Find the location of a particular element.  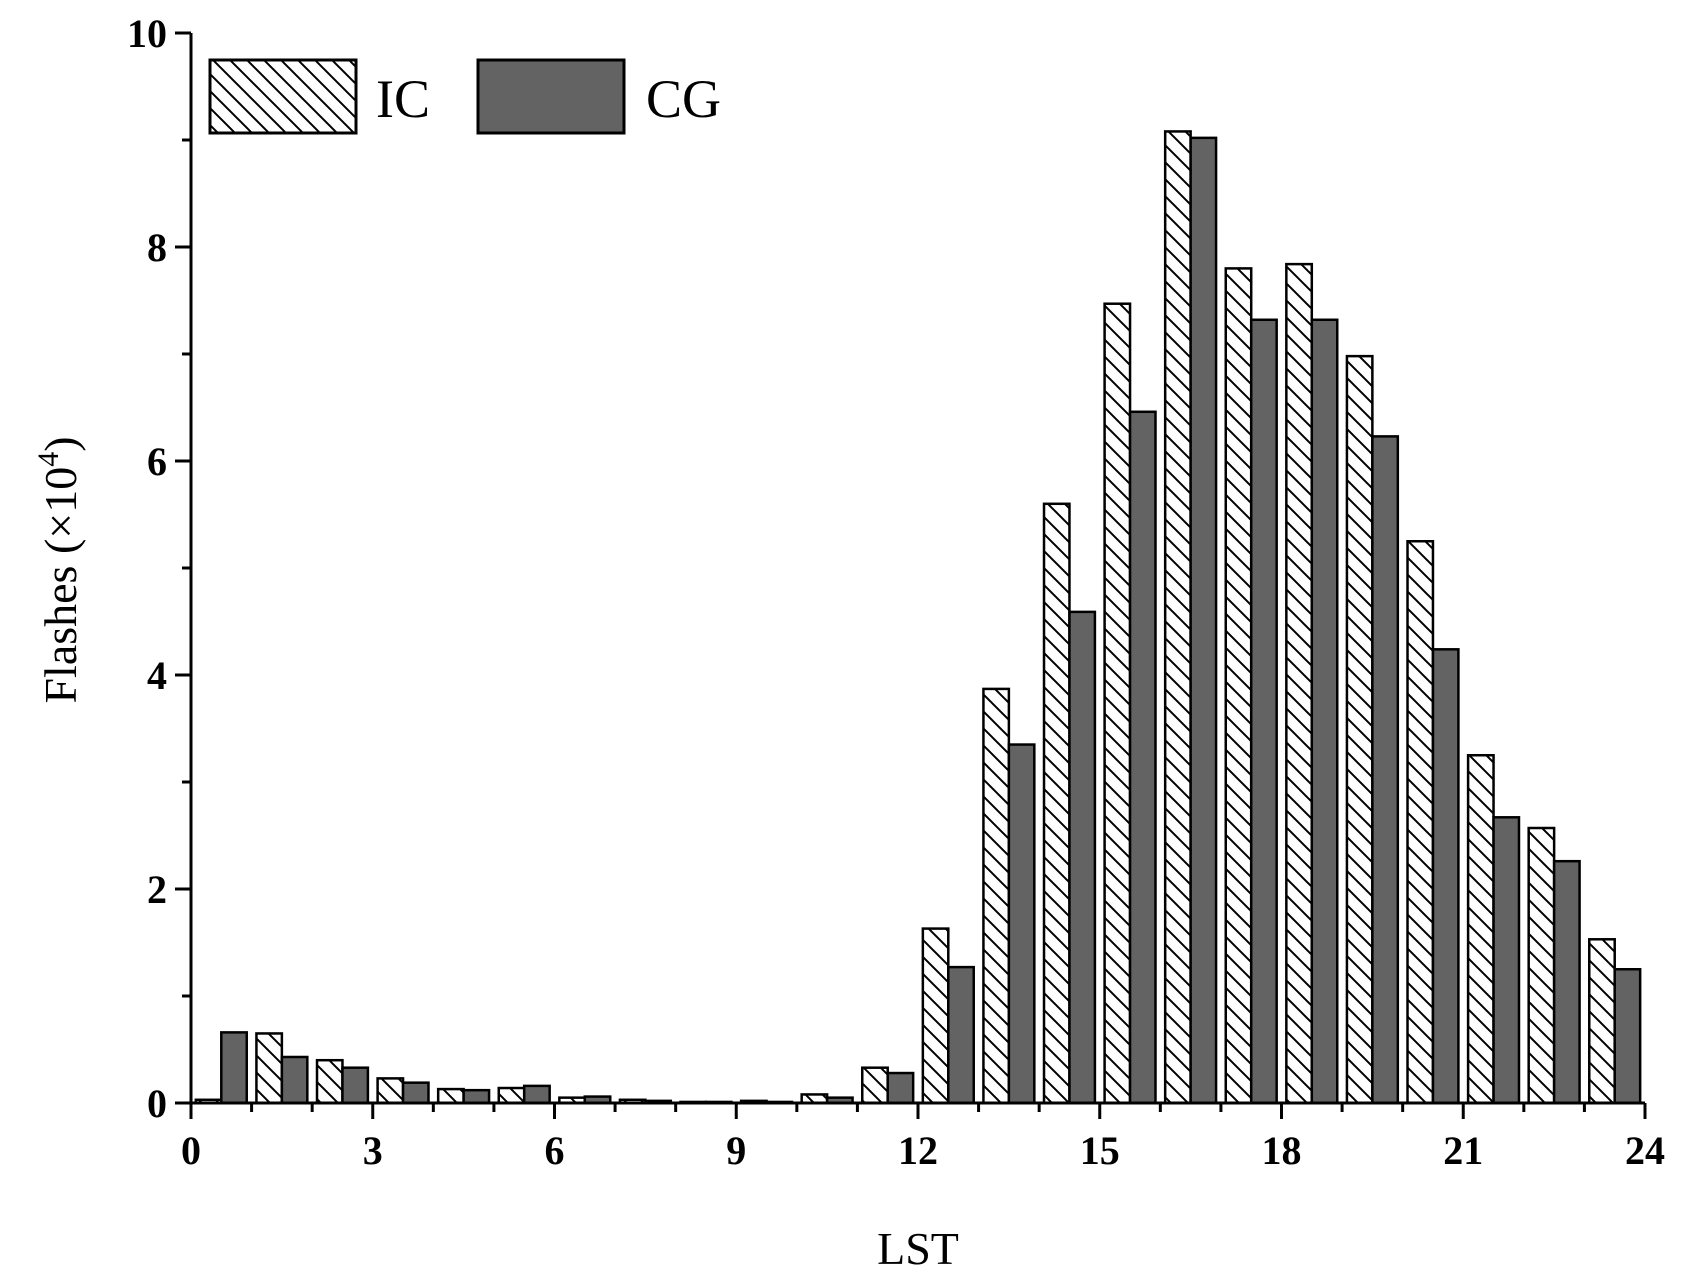

y-tick-label: 2 is located at coordinates (157, 889).